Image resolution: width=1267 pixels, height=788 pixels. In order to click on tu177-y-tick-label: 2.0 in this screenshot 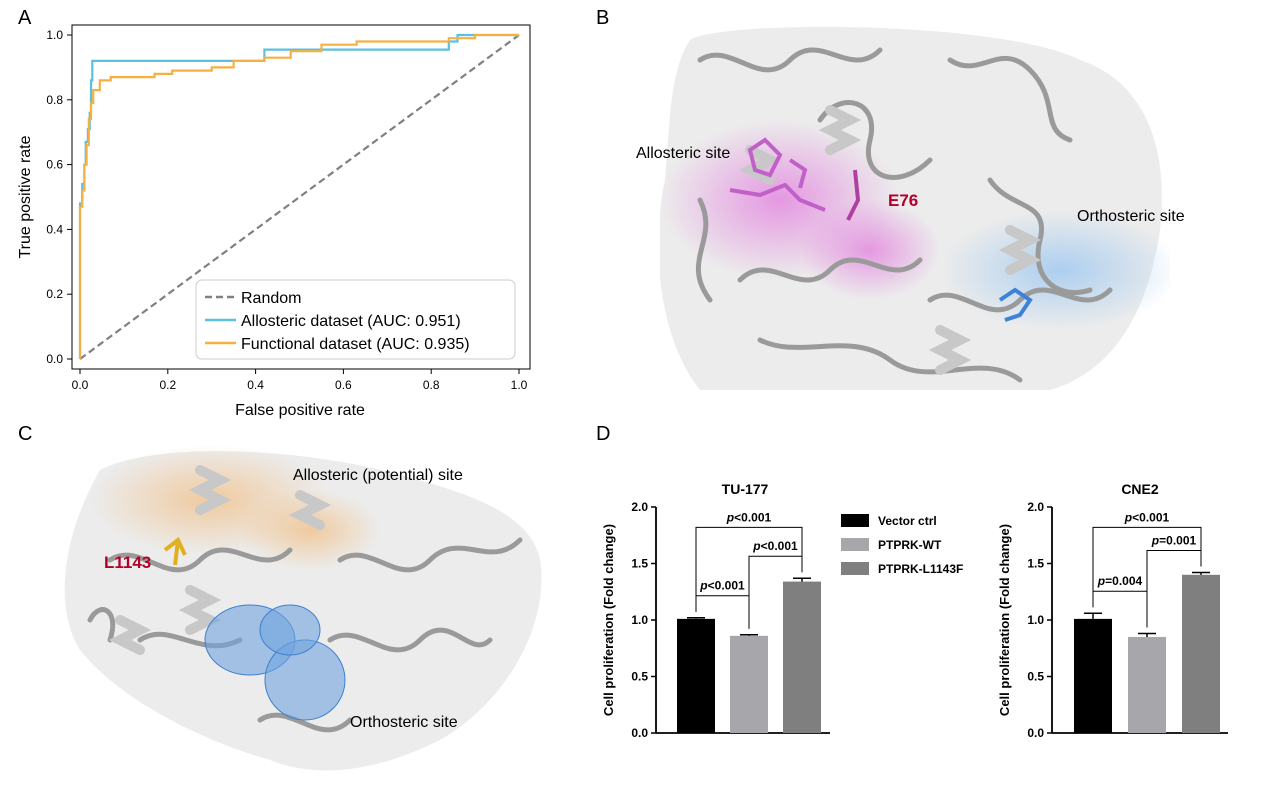, I will do `click(639, 507)`.